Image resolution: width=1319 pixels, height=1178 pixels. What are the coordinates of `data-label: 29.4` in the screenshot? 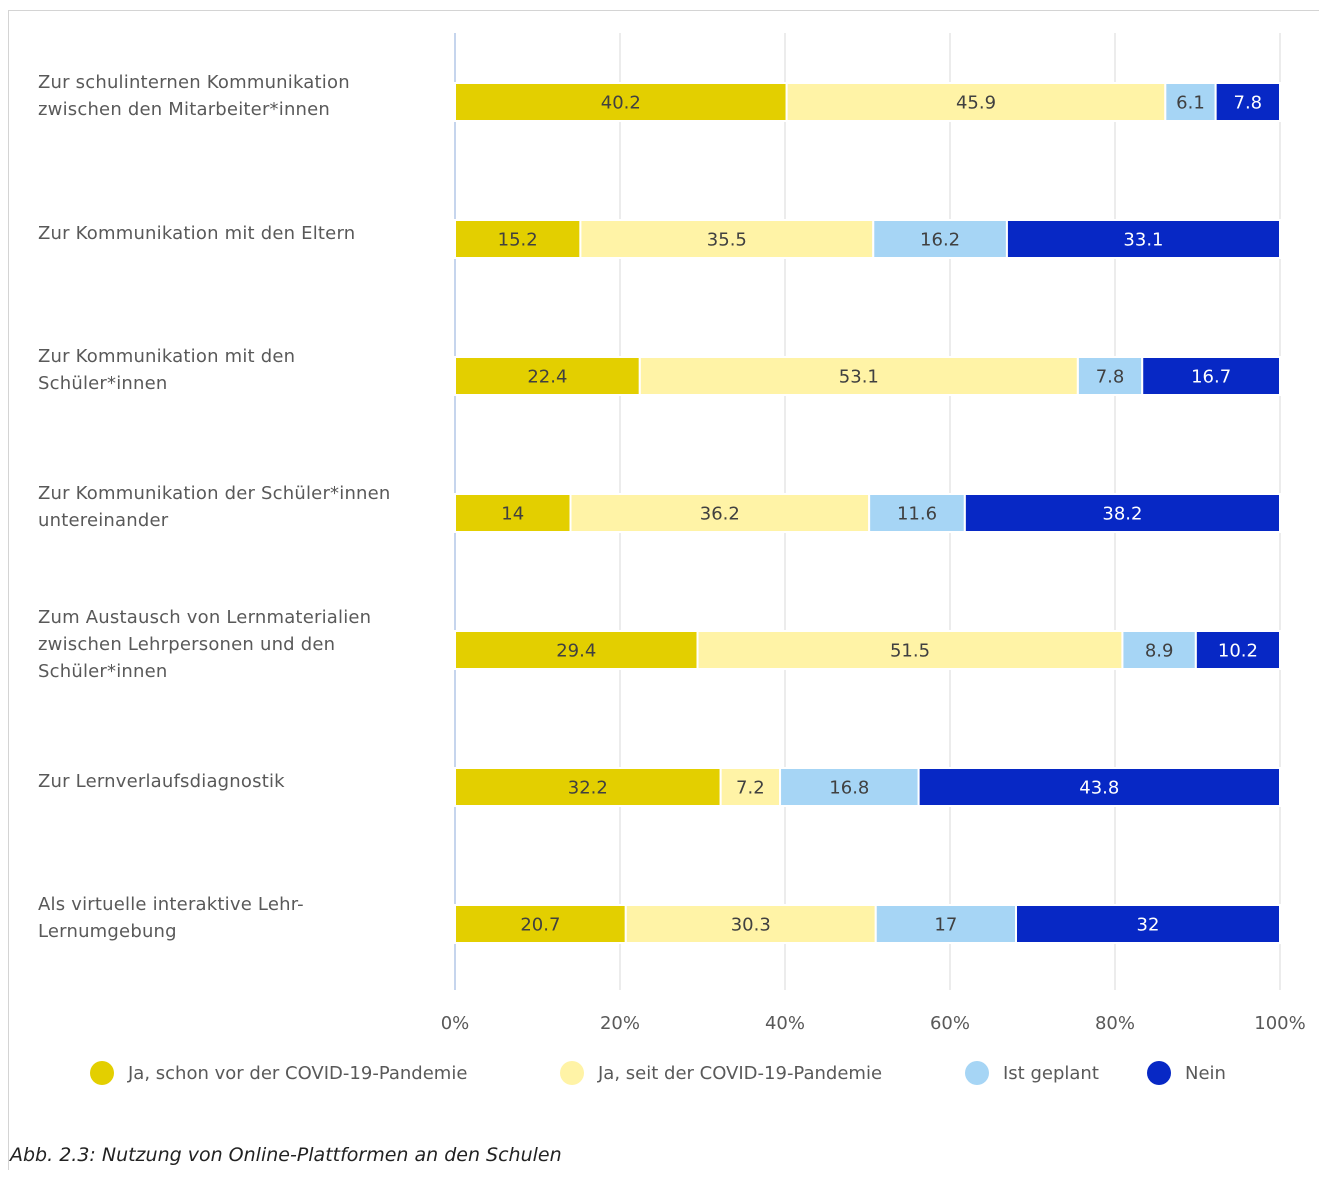 It's located at (576, 651).